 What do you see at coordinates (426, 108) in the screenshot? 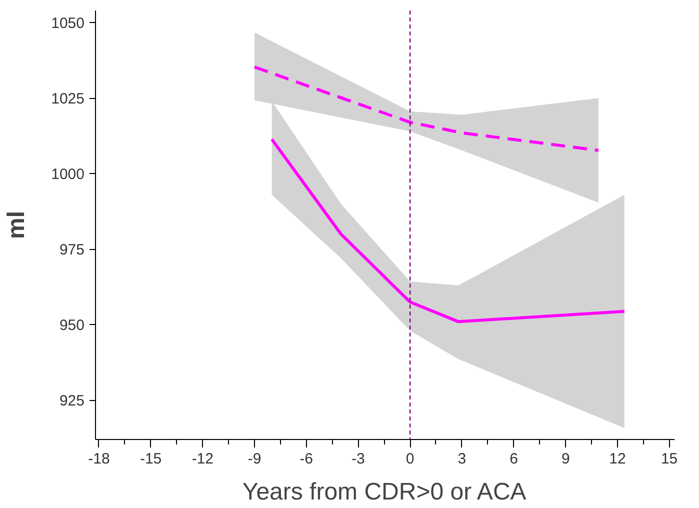
I see `line-series` at bounding box center [426, 108].